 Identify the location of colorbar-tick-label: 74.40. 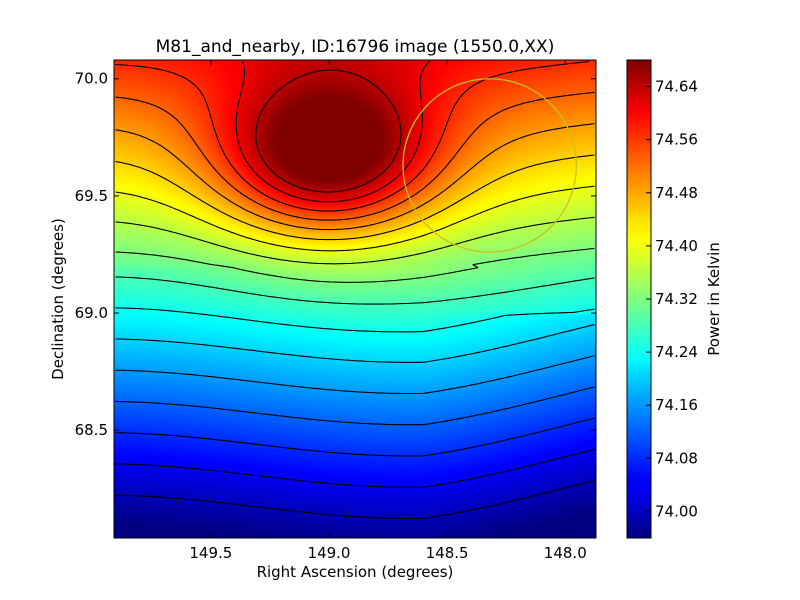
(676, 246).